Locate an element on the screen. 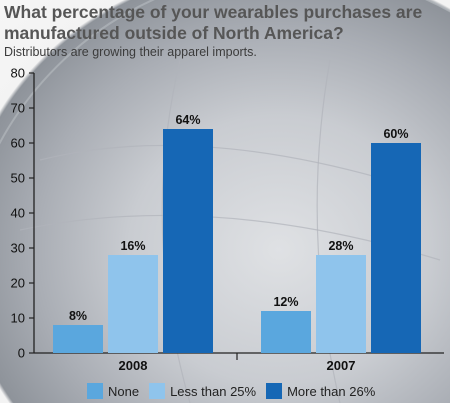  data-label: 60% is located at coordinates (395, 134).